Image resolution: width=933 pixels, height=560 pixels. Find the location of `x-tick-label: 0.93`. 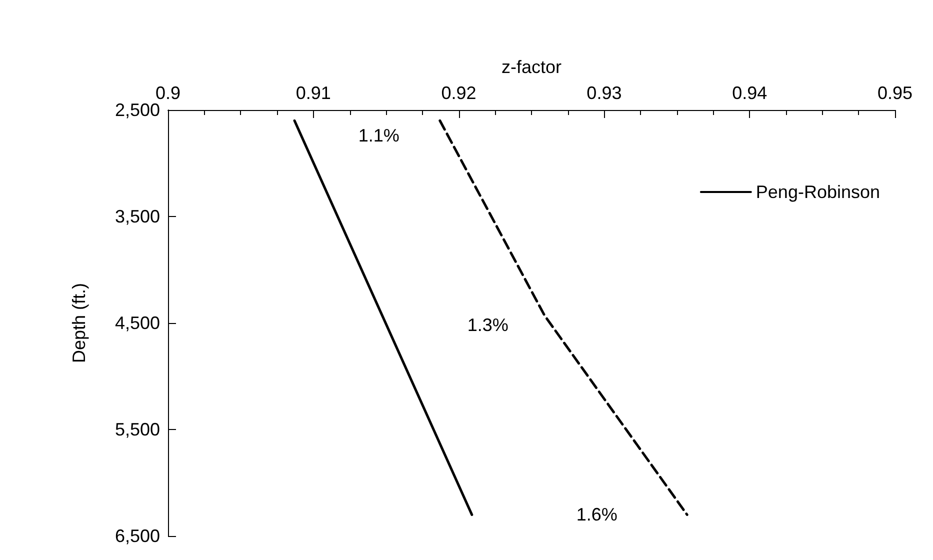

x-tick-label: 0.93 is located at coordinates (604, 93).